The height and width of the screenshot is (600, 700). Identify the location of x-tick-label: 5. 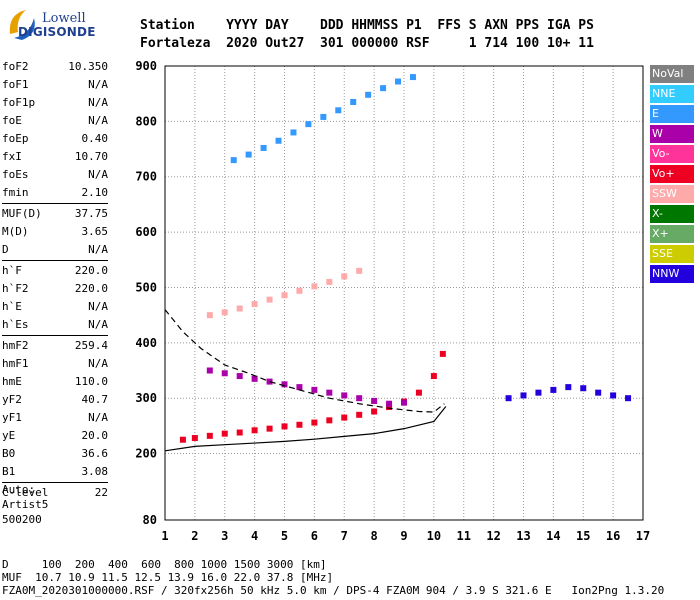
(284, 536).